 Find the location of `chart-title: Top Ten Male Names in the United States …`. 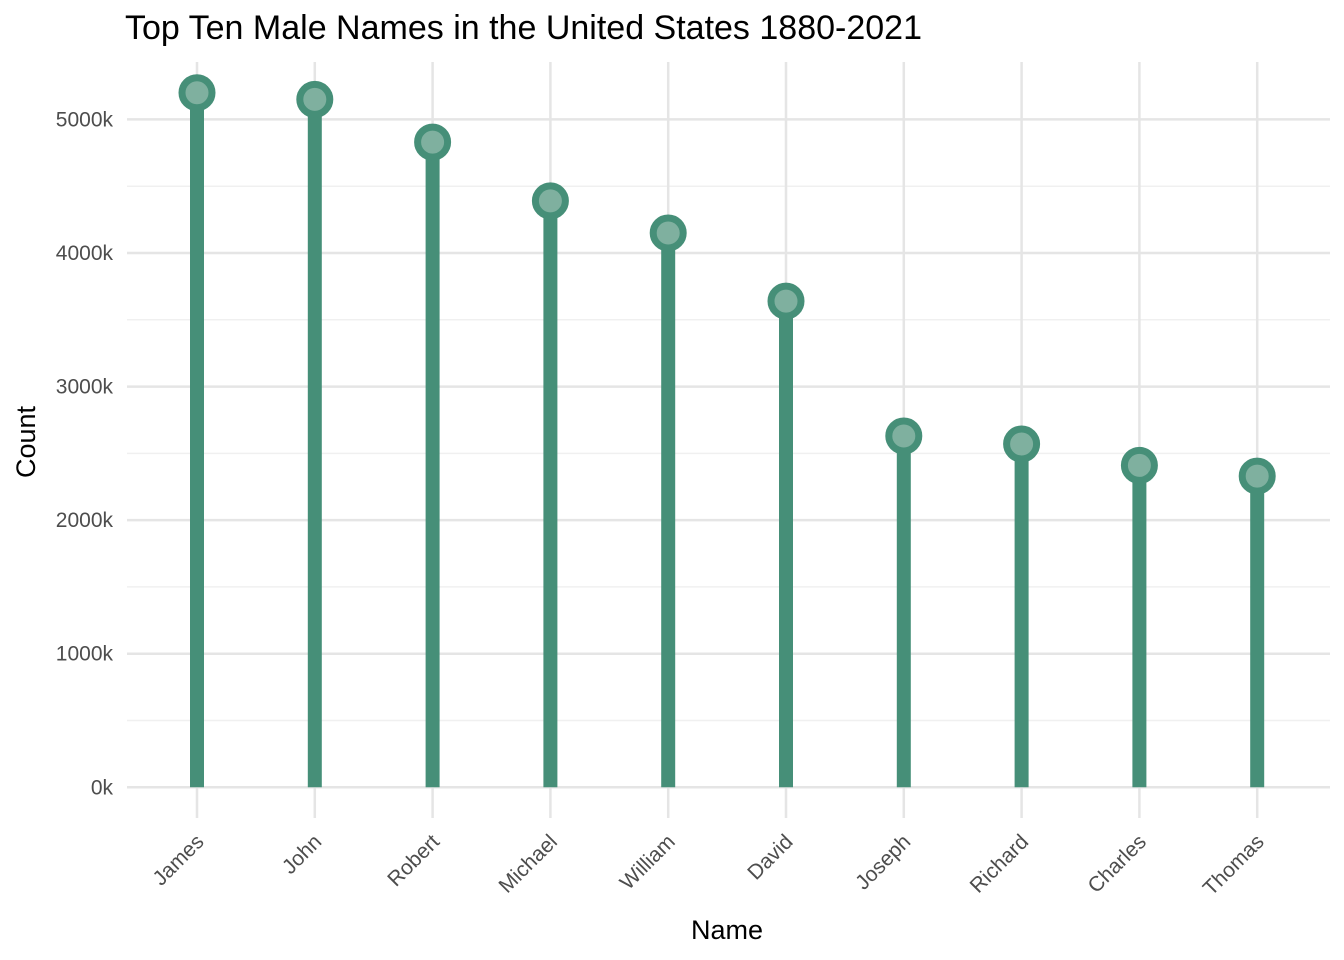

chart-title: Top Ten Male Names in the United States … is located at coordinates (523, 28).